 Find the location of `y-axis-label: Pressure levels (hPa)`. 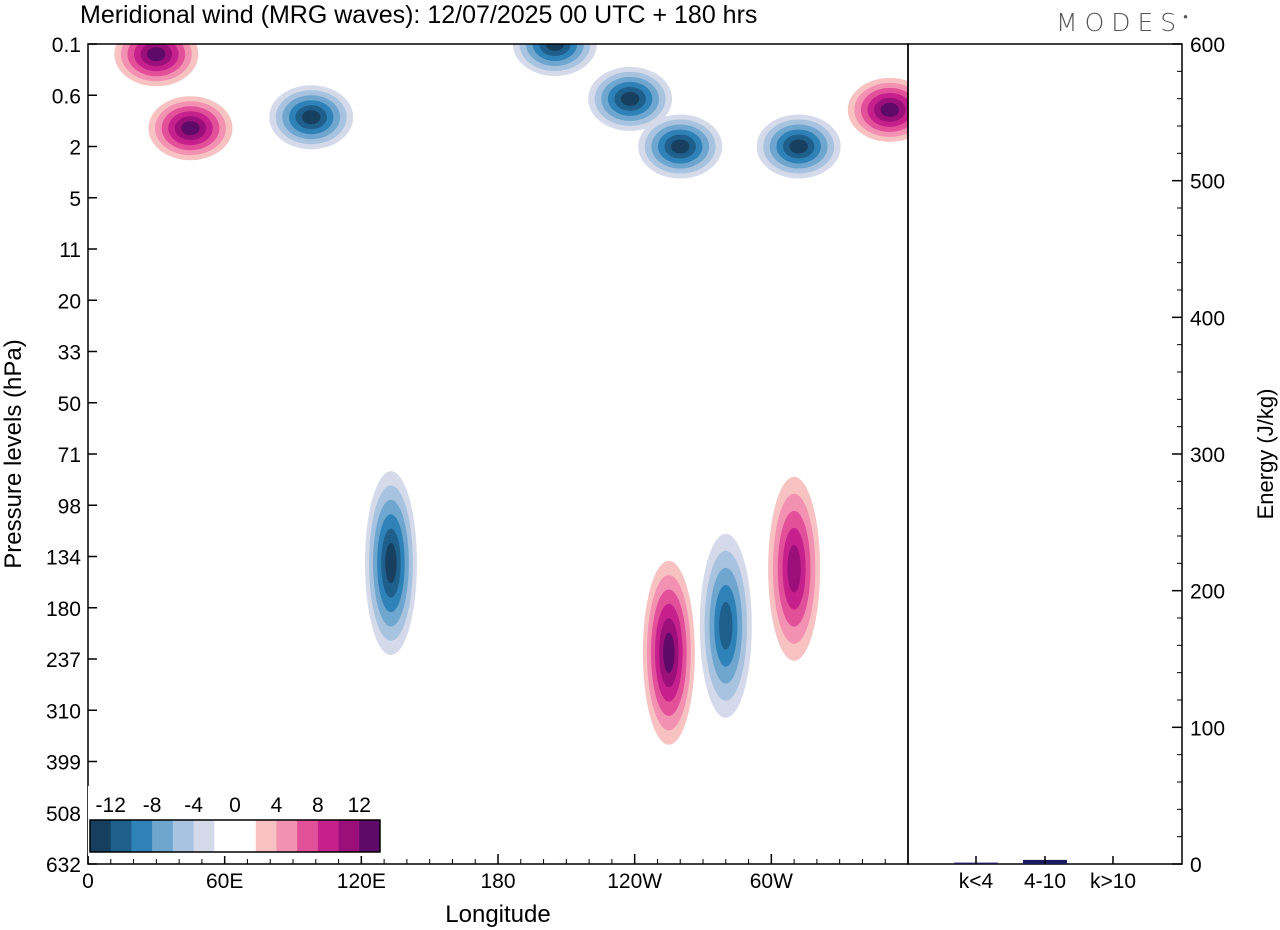

y-axis-label: Pressure levels (hPa) is located at coordinates (13, 453).